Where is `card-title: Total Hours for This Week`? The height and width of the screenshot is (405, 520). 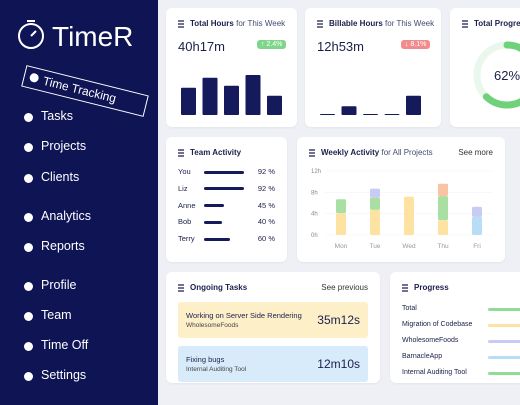
card-title: Total Hours for This Week is located at coordinates (237, 23).